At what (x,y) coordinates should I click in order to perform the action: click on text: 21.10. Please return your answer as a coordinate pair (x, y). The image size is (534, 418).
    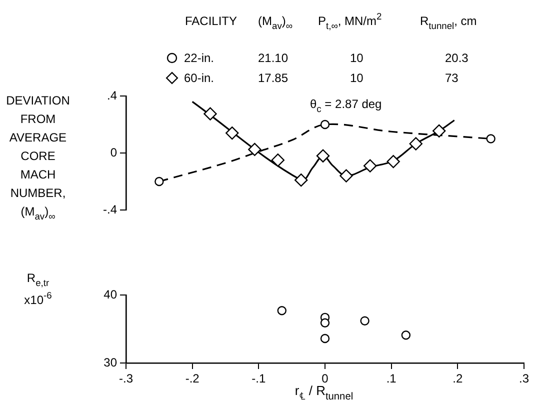
    Looking at the image, I should click on (273, 58).